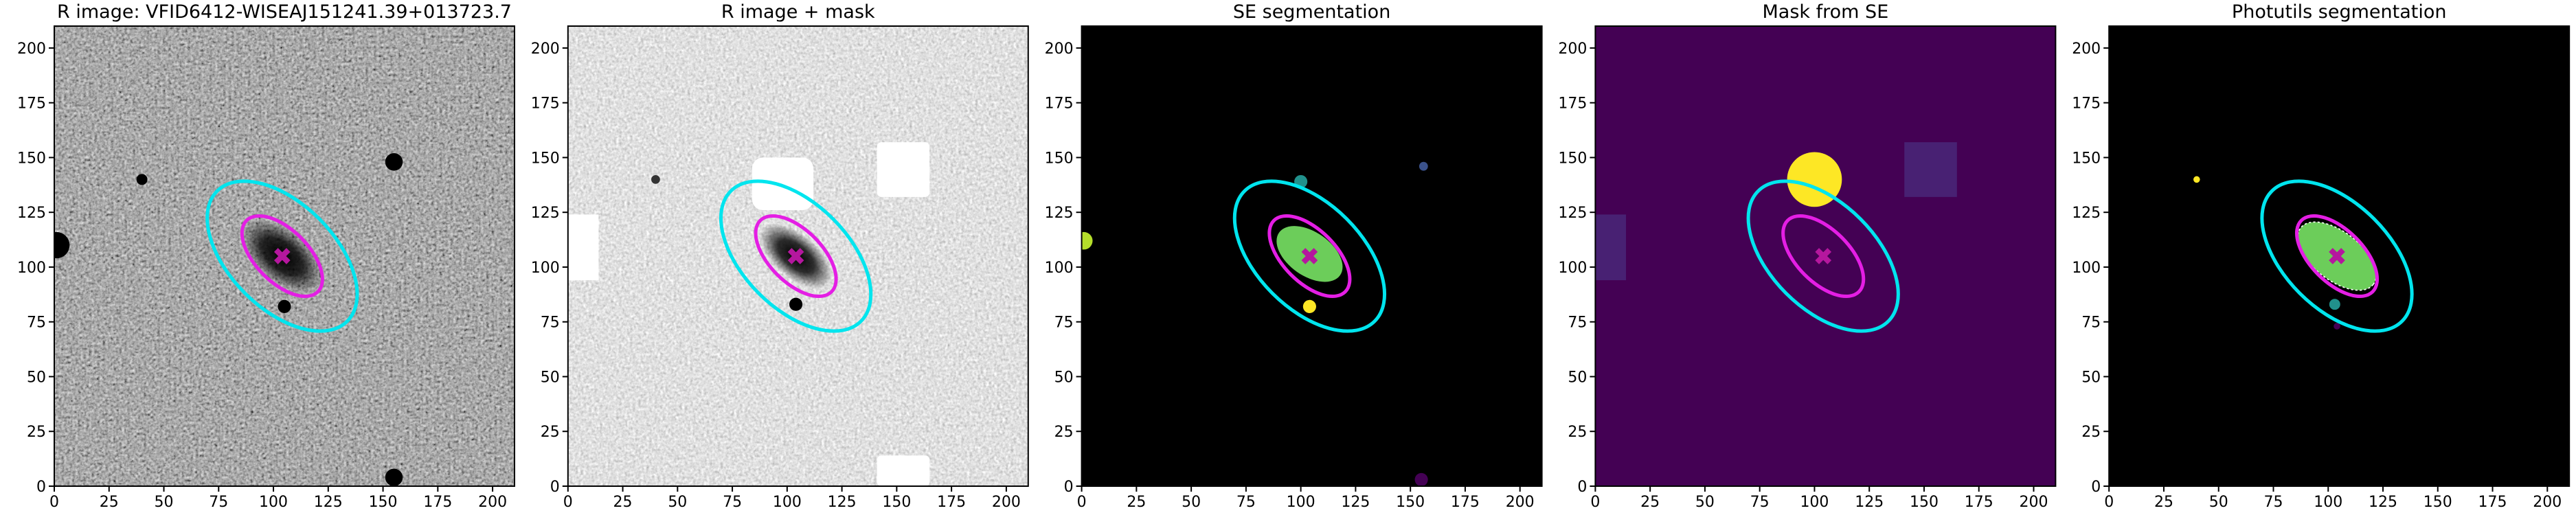 This screenshot has height=515, width=2576. Describe the element at coordinates (2339, 12) in the screenshot. I see `chart-title: Photutils segmentation` at that location.